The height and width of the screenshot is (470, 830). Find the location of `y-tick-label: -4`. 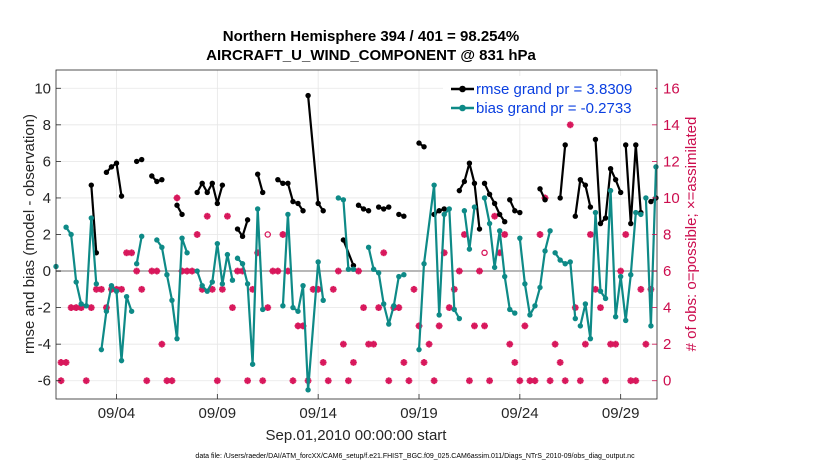

y-tick-label: -4 is located at coordinates (44, 344).